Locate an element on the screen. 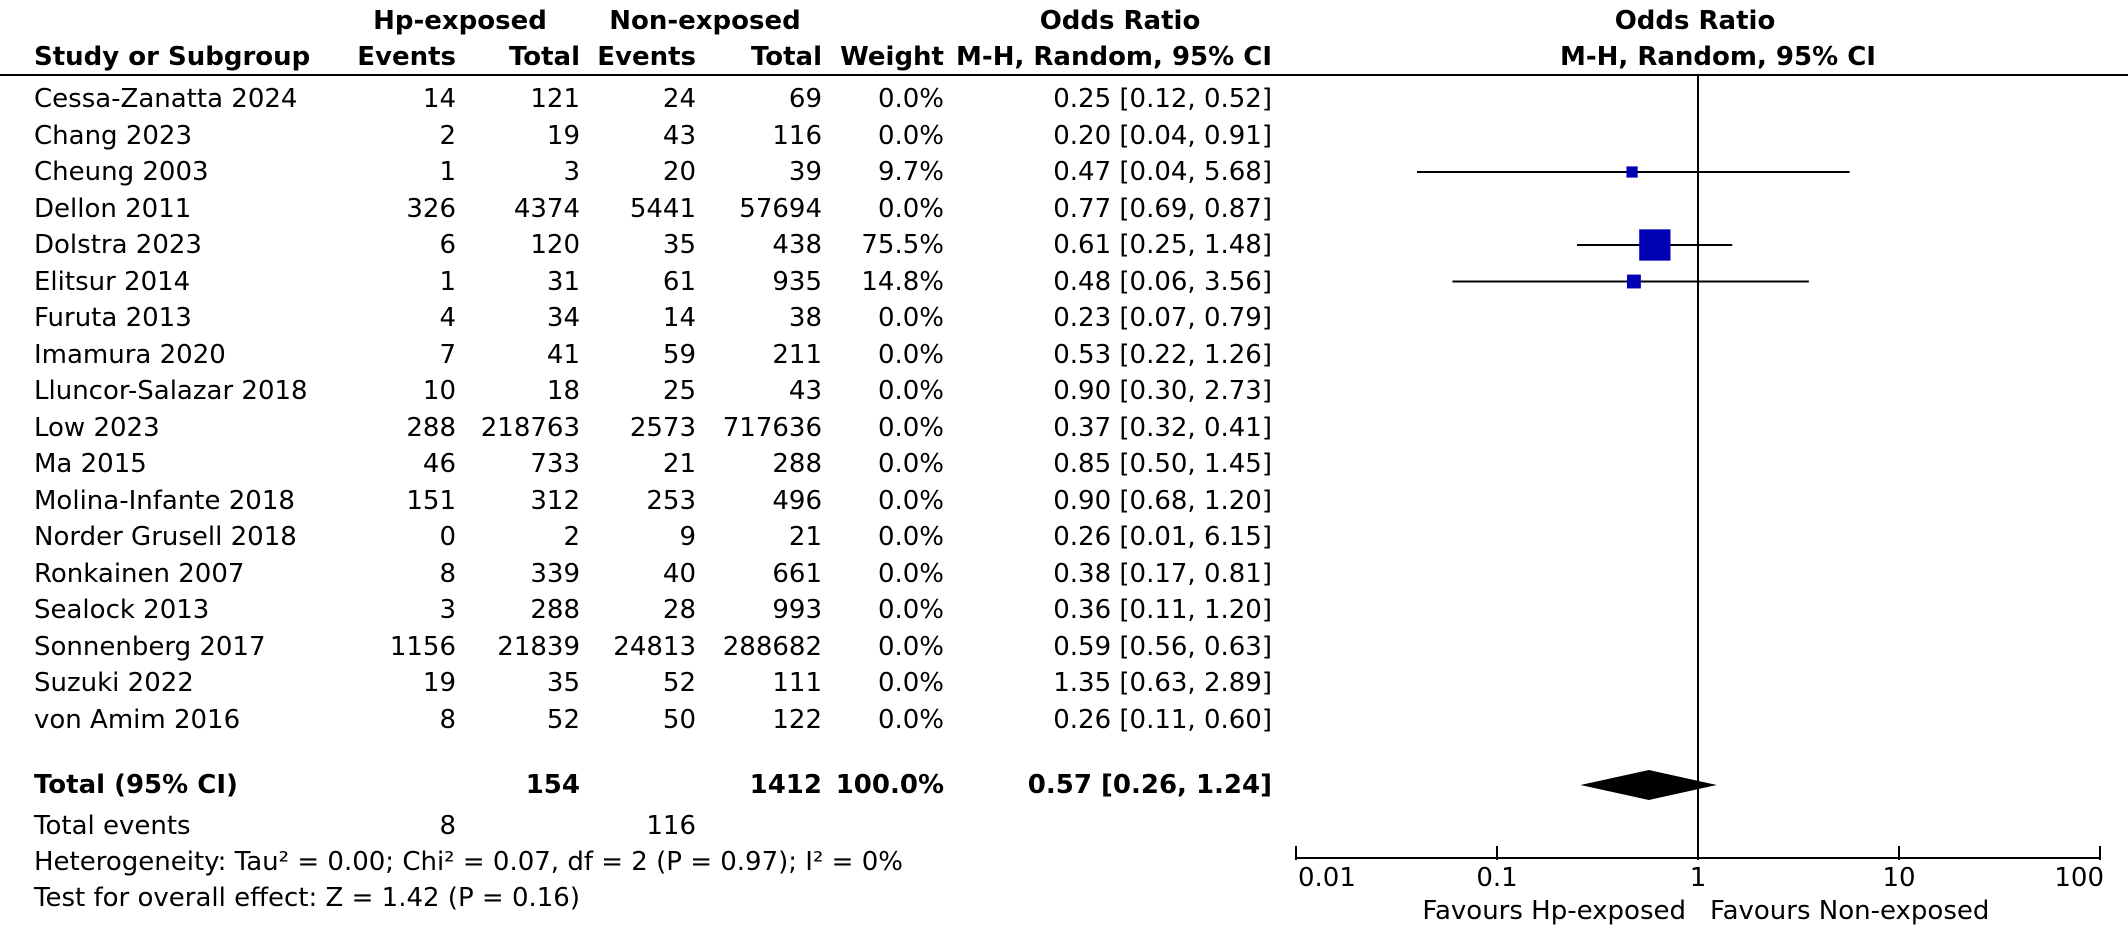 This screenshot has height=934, width=2128. or-ci-cell: 0.26 [0.01, 6.15] is located at coordinates (1162, 537).